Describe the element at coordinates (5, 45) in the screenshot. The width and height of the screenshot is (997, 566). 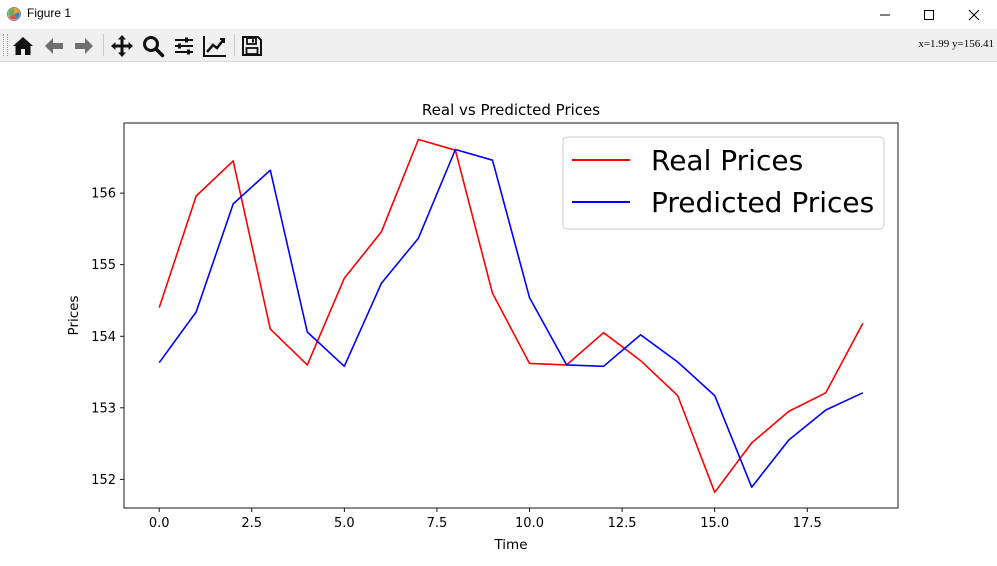
I see `toolbar-grip` at that location.